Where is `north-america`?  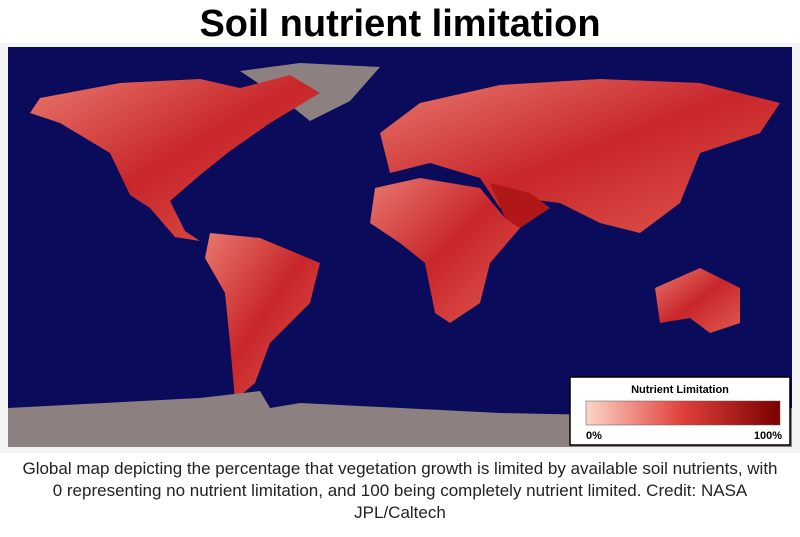
north-america is located at coordinates (175, 158).